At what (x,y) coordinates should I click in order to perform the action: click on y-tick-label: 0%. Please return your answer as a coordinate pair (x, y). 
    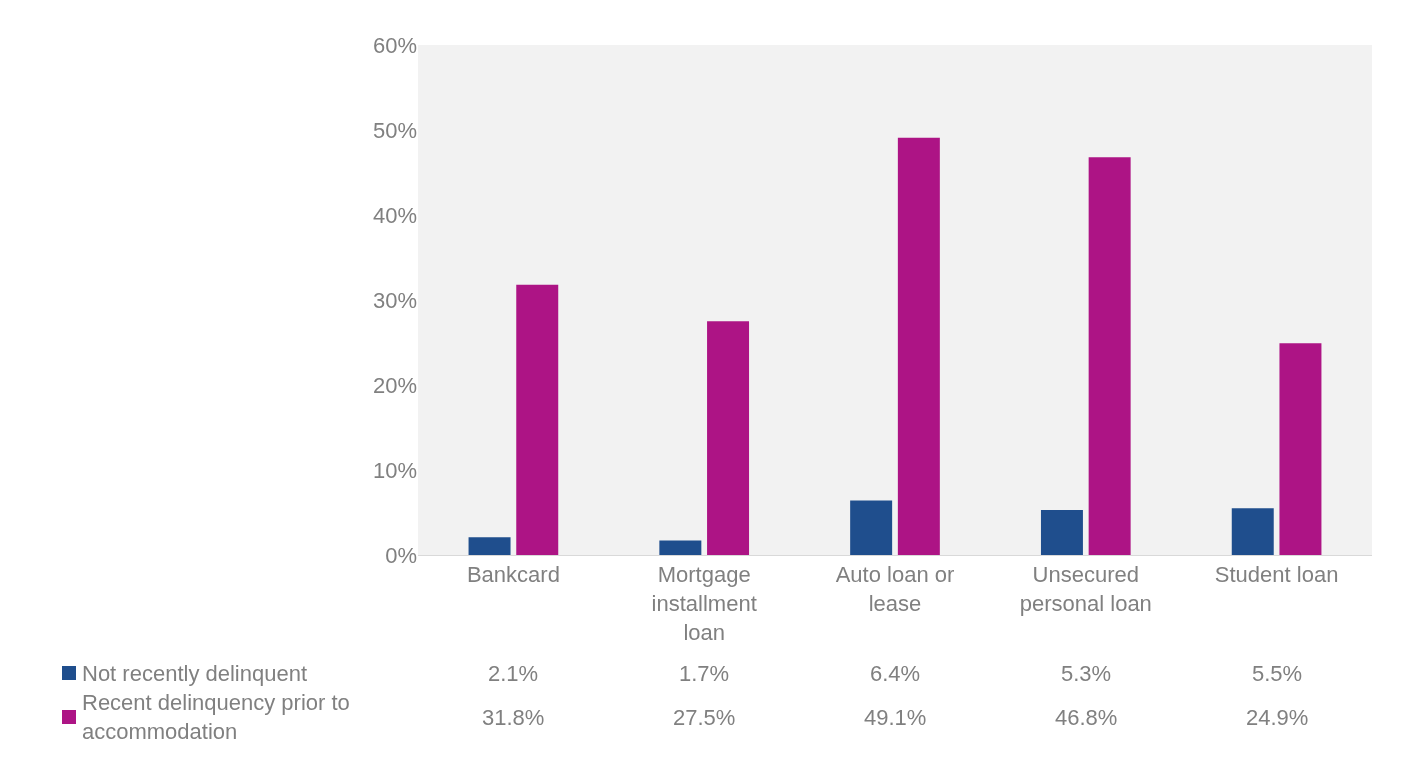
    Looking at the image, I should click on (401, 555).